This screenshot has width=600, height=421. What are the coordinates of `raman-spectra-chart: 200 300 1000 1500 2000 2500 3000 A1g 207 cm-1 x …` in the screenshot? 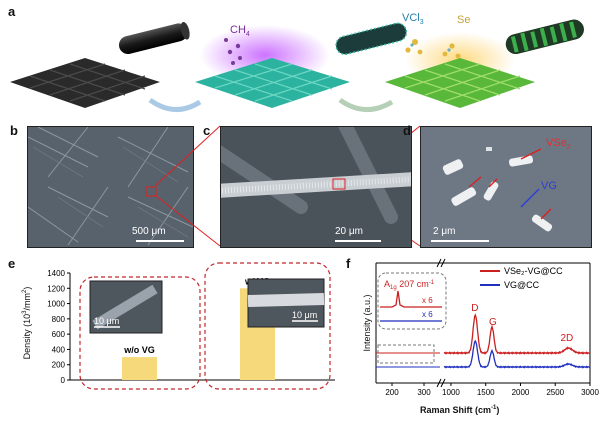 It's located at (487, 327).